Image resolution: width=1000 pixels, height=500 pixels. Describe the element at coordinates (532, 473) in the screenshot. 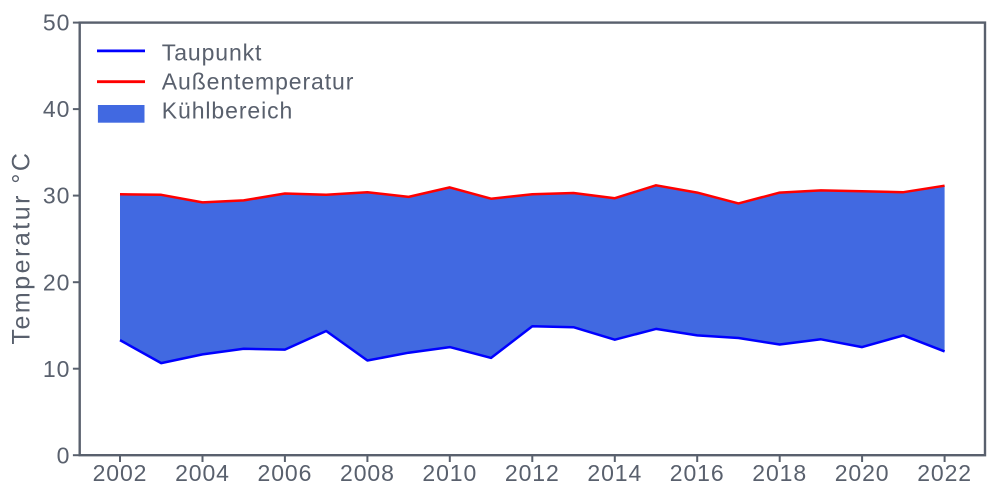

I see `svg-text: 2012` at that location.